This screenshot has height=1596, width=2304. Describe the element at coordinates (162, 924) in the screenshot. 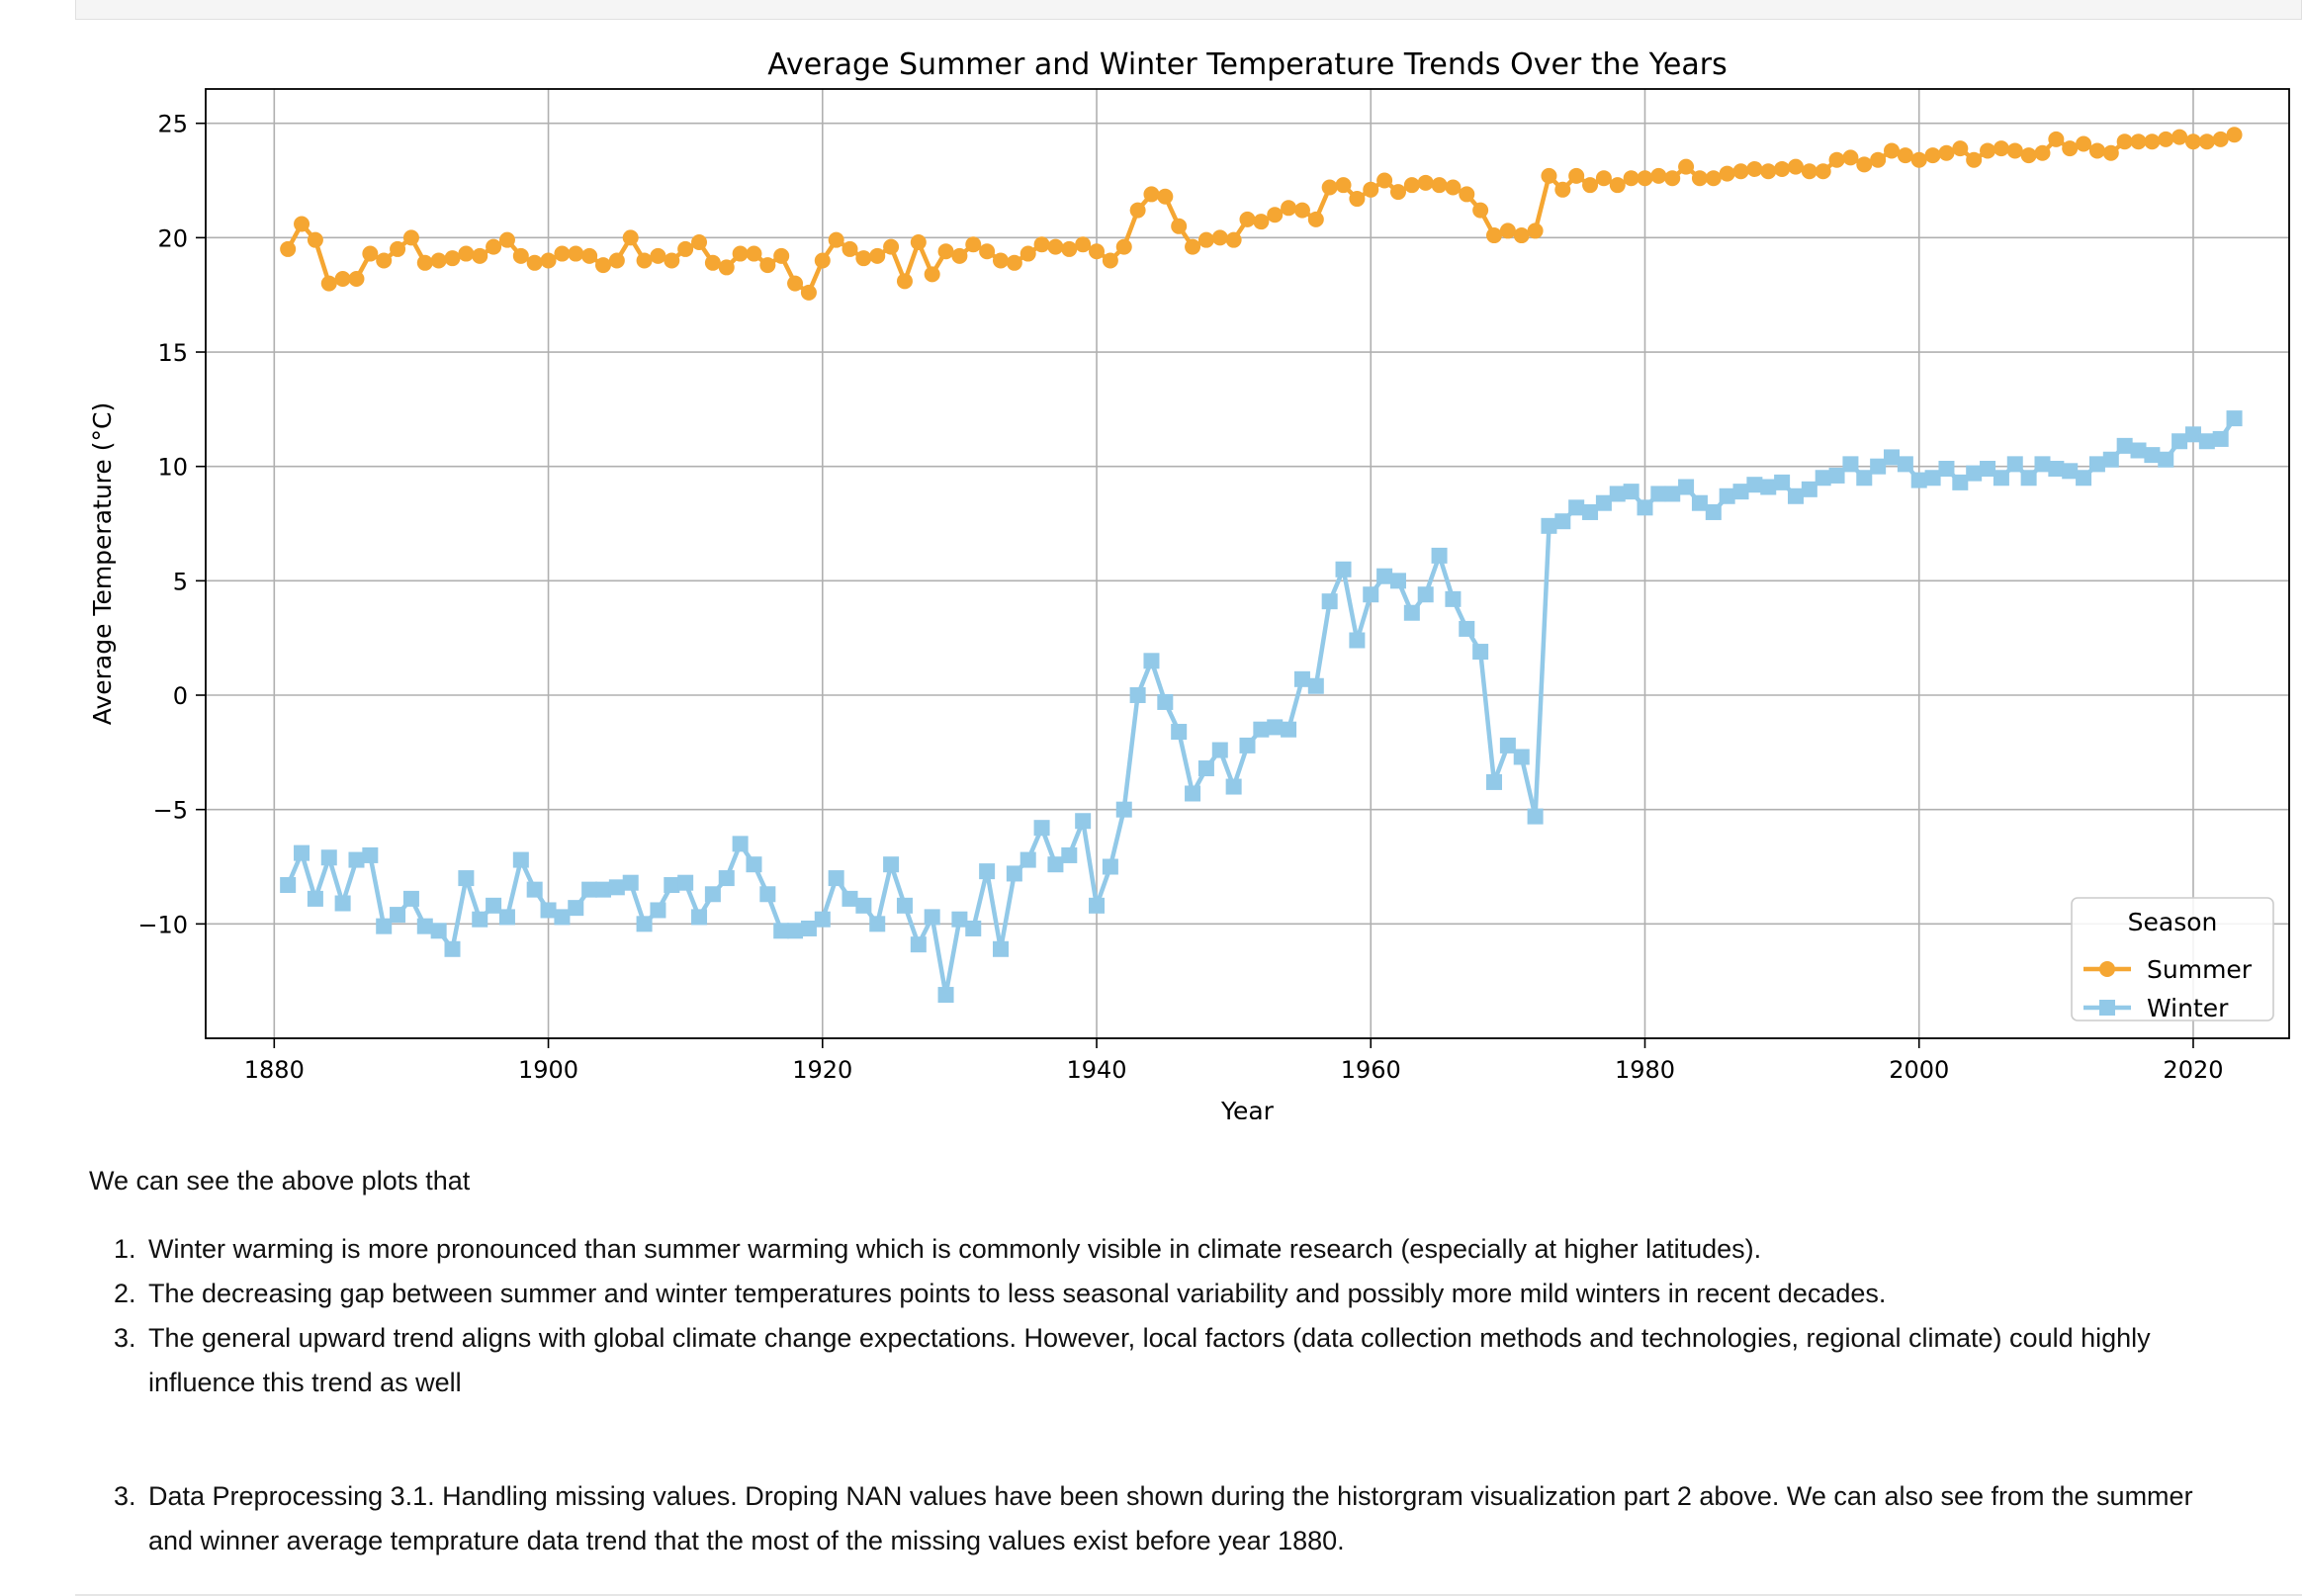

I see `y-tick-label: −10` at that location.